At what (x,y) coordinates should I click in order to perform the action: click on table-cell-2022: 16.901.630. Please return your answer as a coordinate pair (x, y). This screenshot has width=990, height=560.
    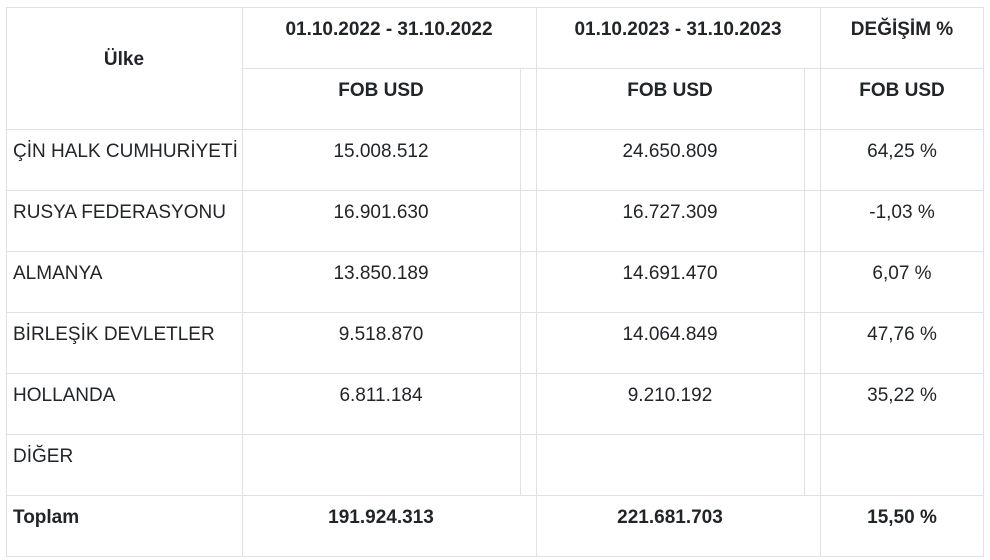
    Looking at the image, I should click on (381, 212).